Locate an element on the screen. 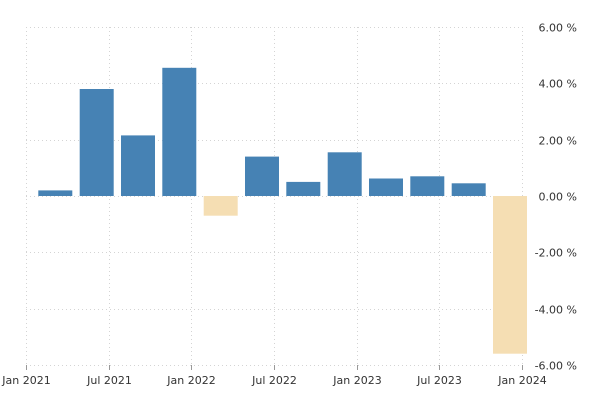 This screenshot has width=613, height=418. bar-q2-2021 is located at coordinates (96, 142).